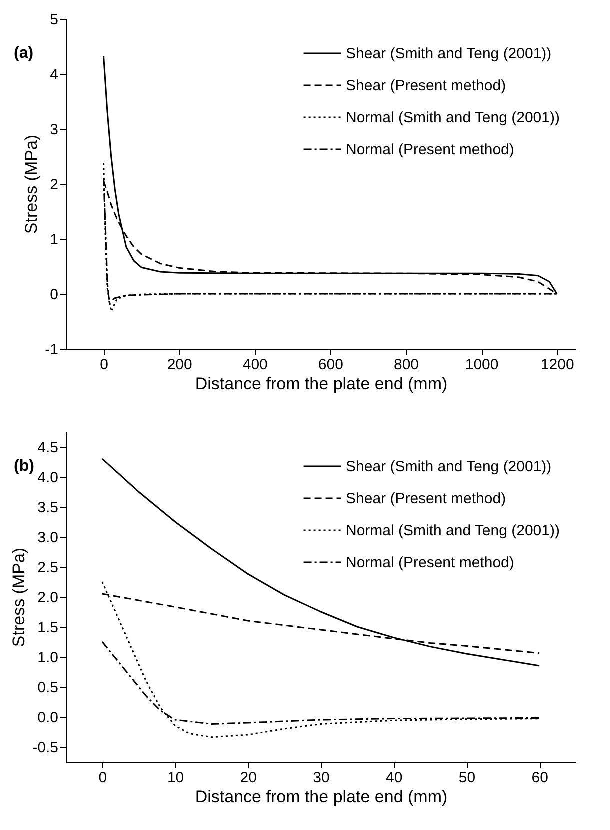  What do you see at coordinates (255, 365) in the screenshot?
I see `x-tick-label: 400` at bounding box center [255, 365].